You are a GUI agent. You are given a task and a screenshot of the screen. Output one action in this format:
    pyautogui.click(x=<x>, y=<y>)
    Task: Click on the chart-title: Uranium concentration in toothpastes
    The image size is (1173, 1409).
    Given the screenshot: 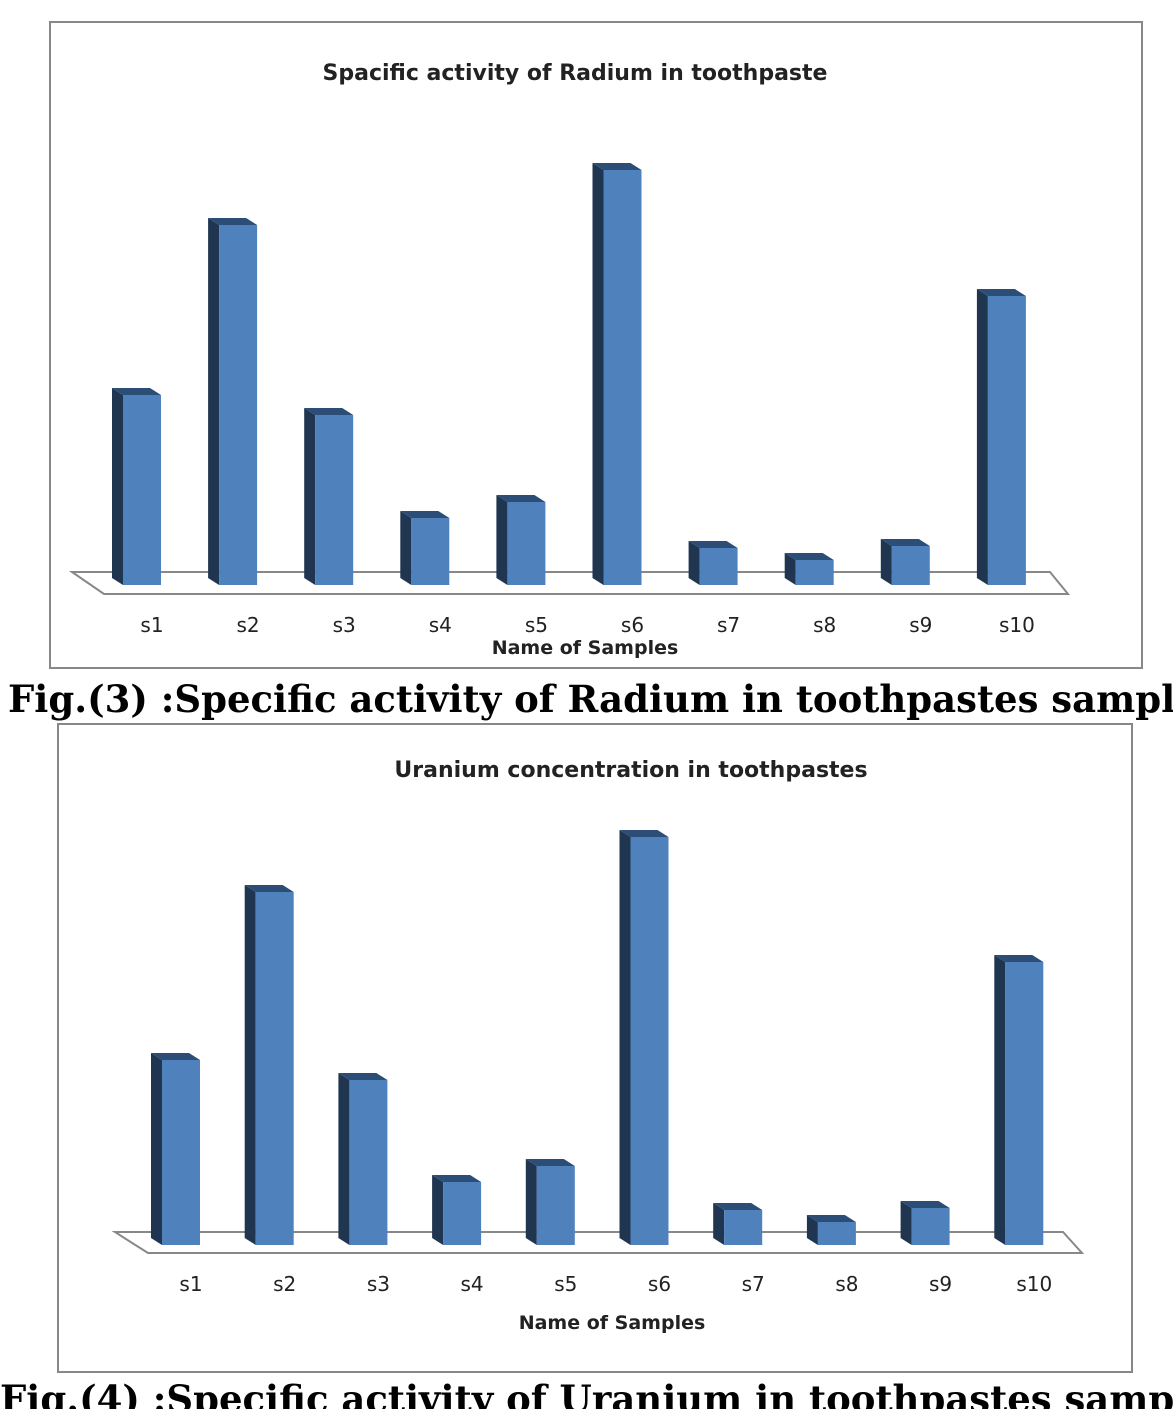 What is the action you would take?
    pyautogui.click(x=630, y=770)
    